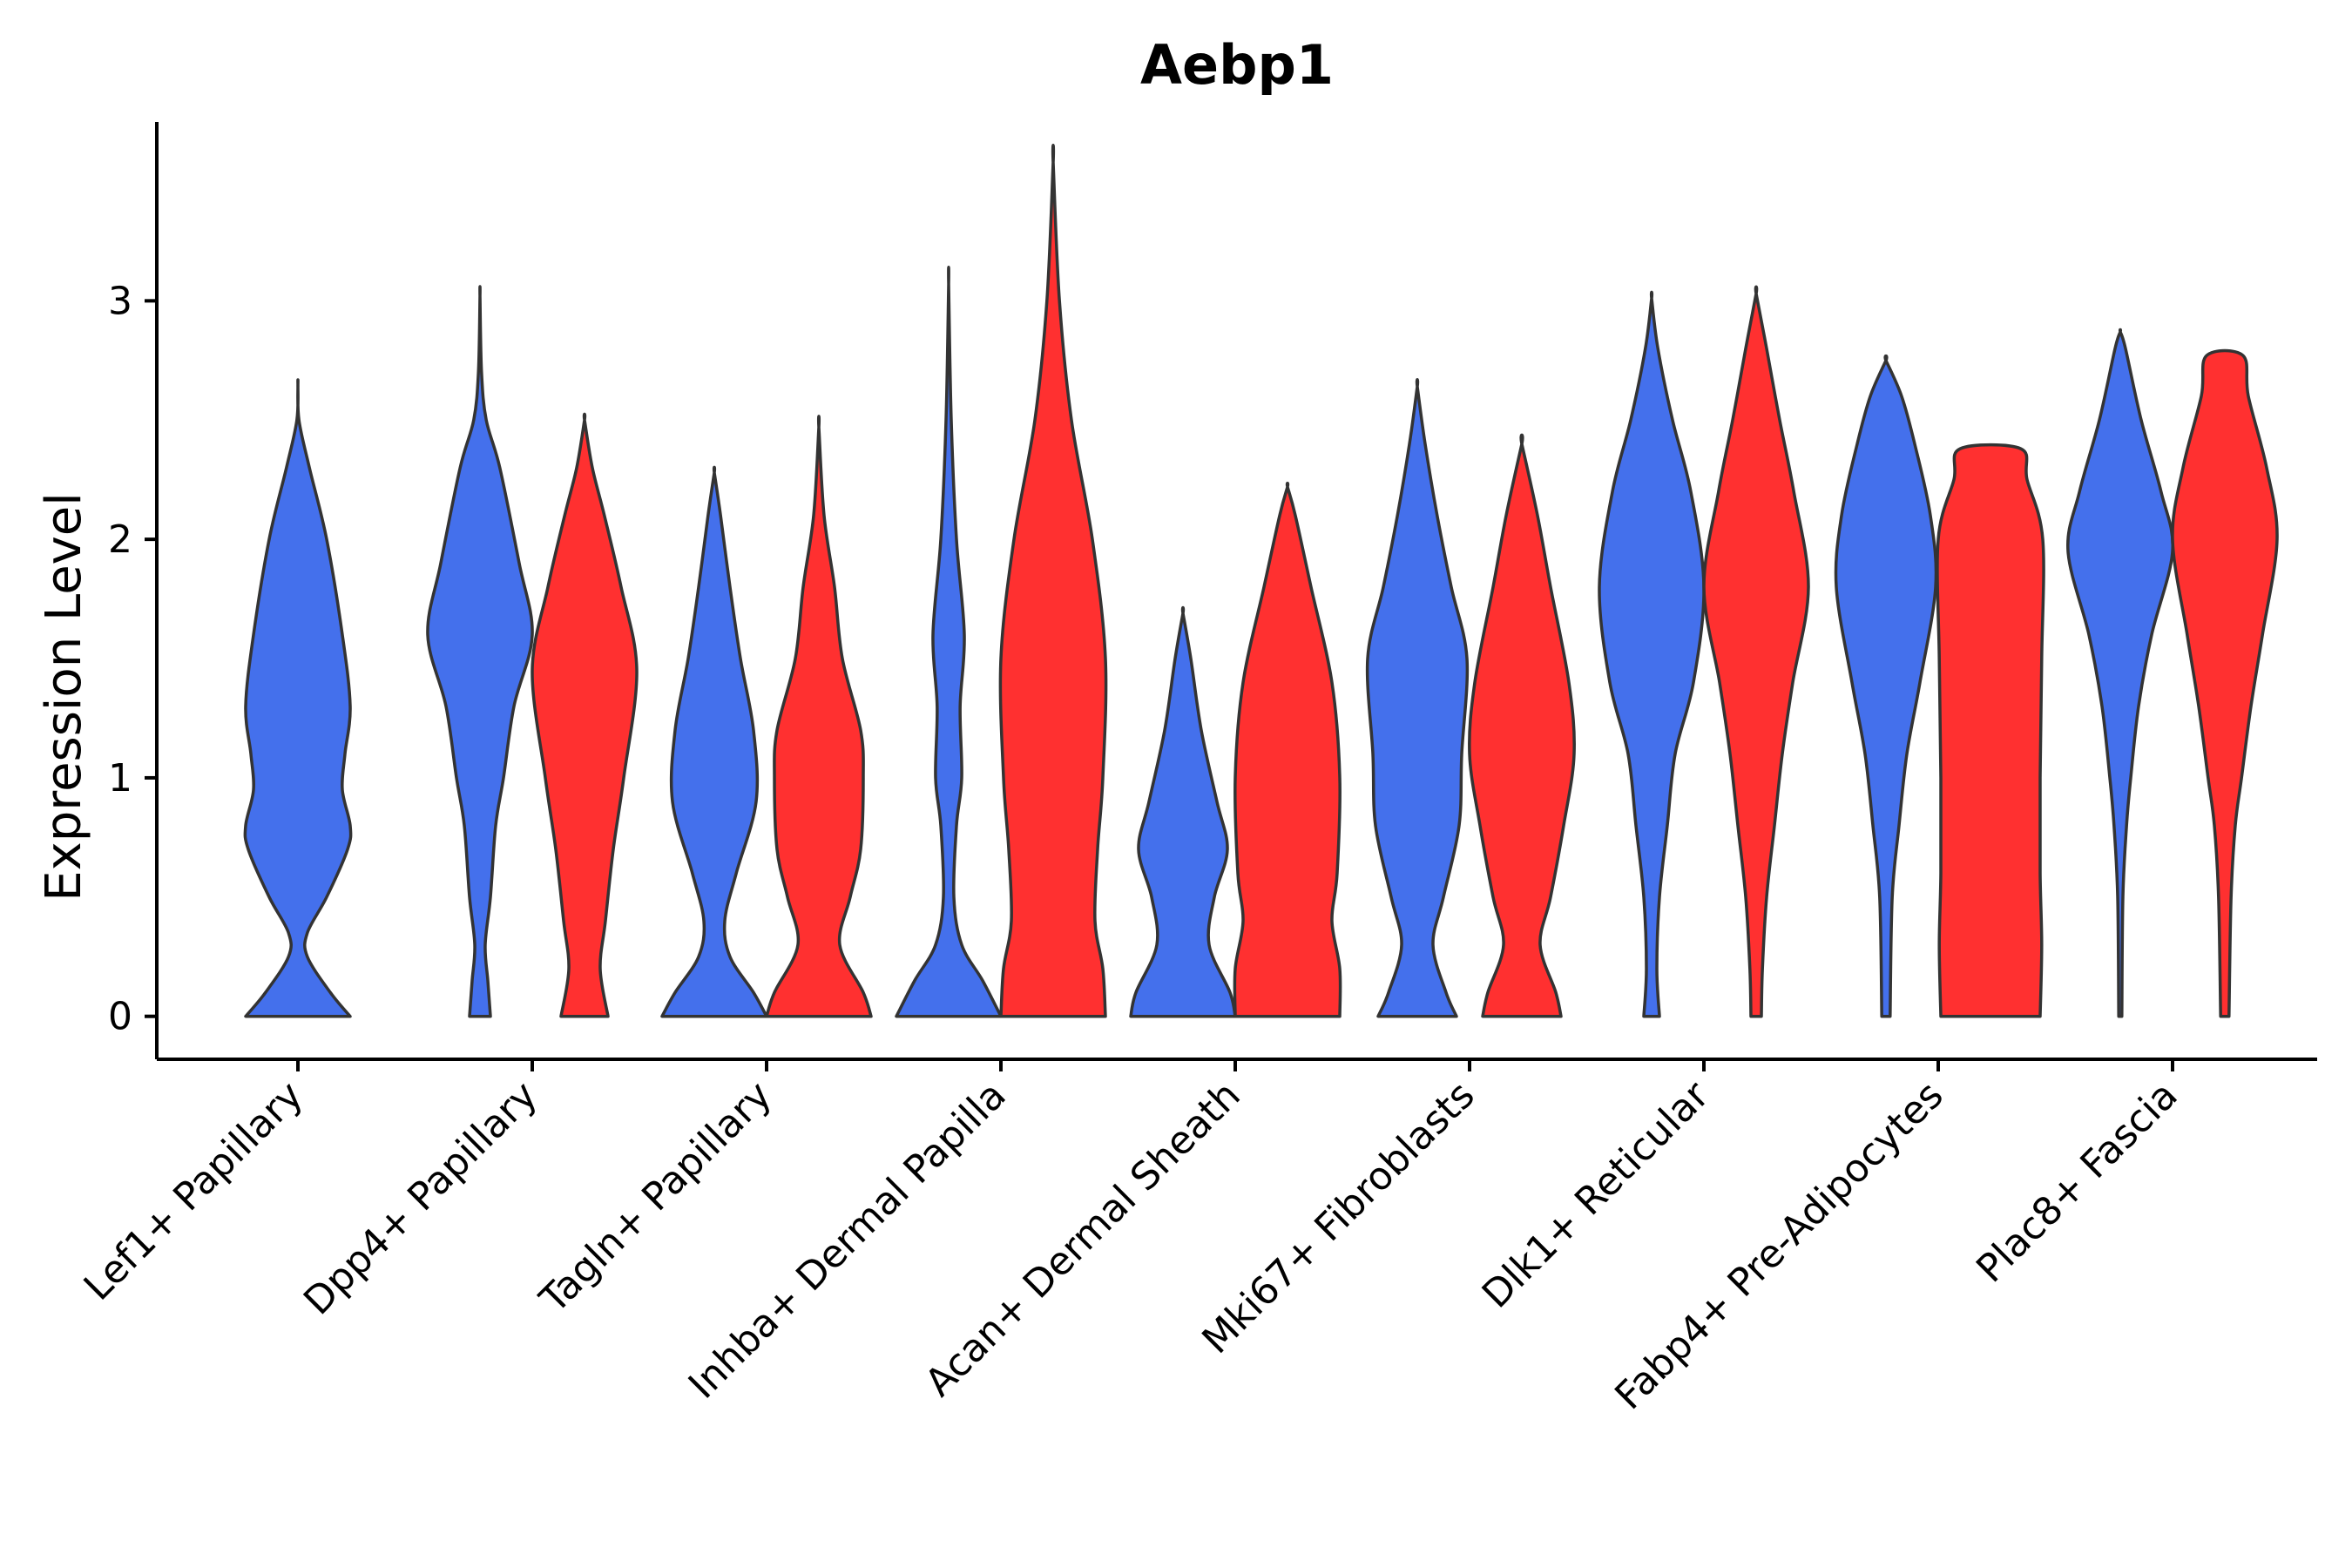 This screenshot has width=2352, height=1568. What do you see at coordinates (120, 778) in the screenshot?
I see `y-tick-label-1: 1` at bounding box center [120, 778].